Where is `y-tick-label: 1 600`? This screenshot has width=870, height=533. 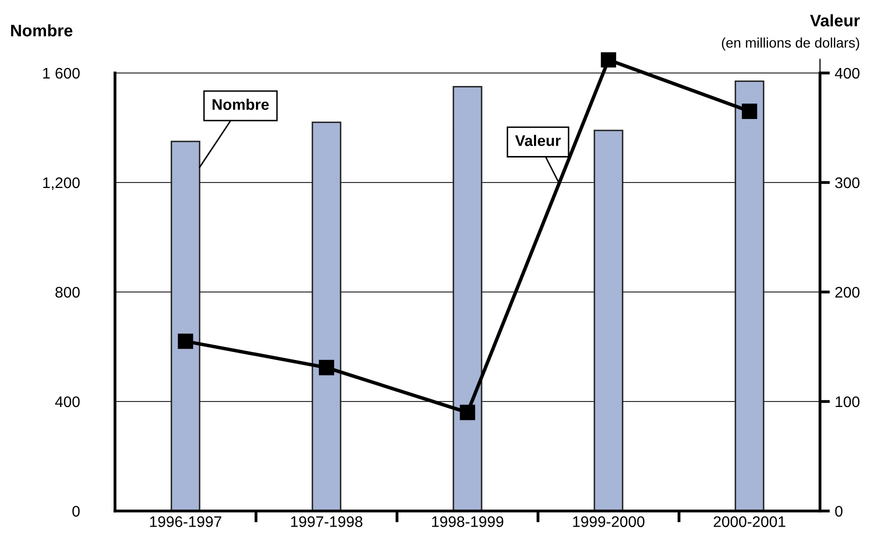
y-tick-label: 1 600 is located at coordinates (61, 73).